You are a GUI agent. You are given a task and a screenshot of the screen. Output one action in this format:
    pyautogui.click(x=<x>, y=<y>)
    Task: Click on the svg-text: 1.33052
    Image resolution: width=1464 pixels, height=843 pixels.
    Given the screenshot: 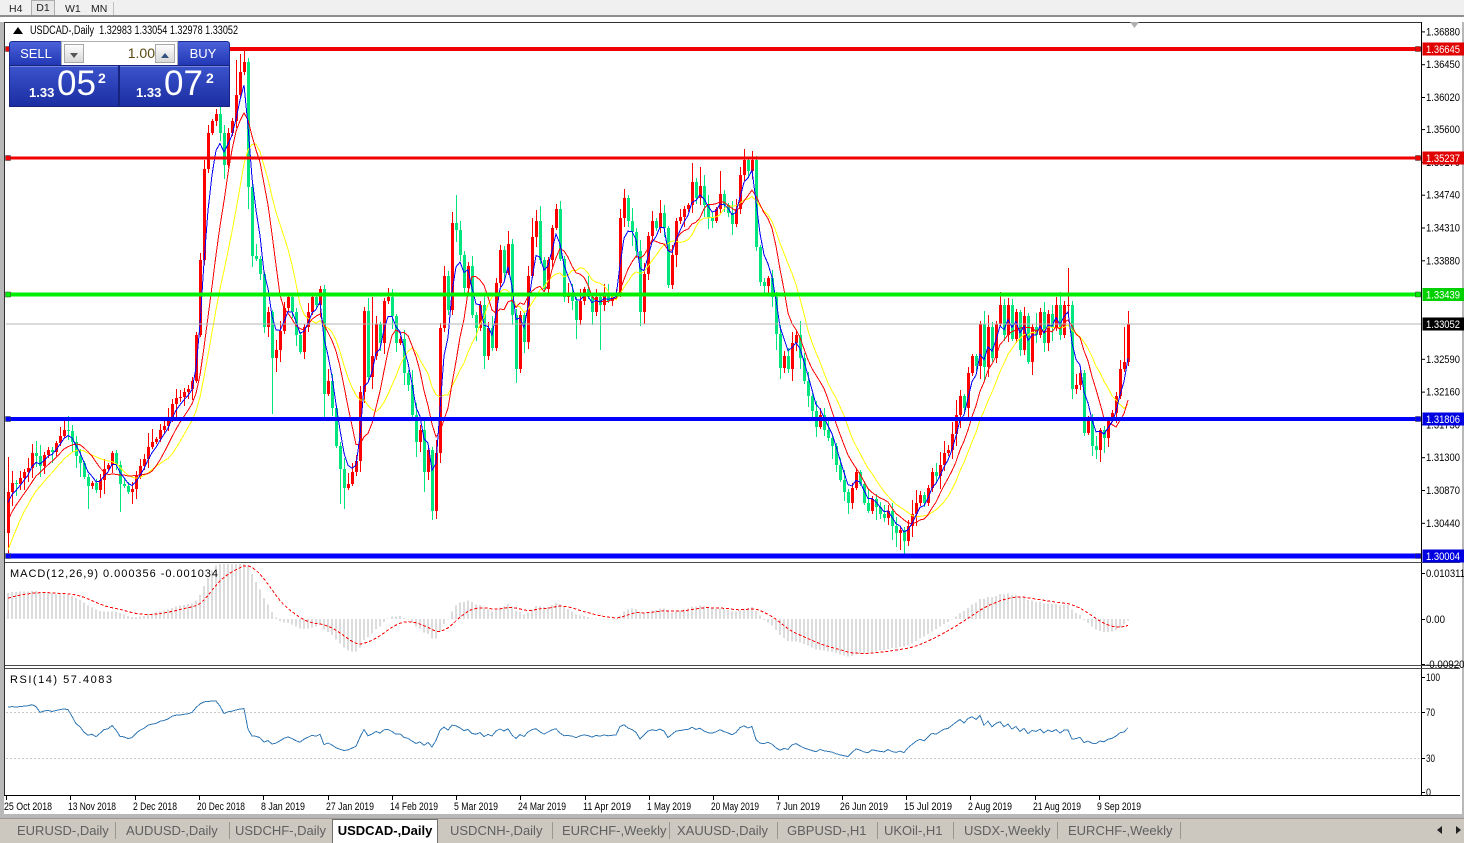 What is the action you would take?
    pyautogui.click(x=1443, y=325)
    